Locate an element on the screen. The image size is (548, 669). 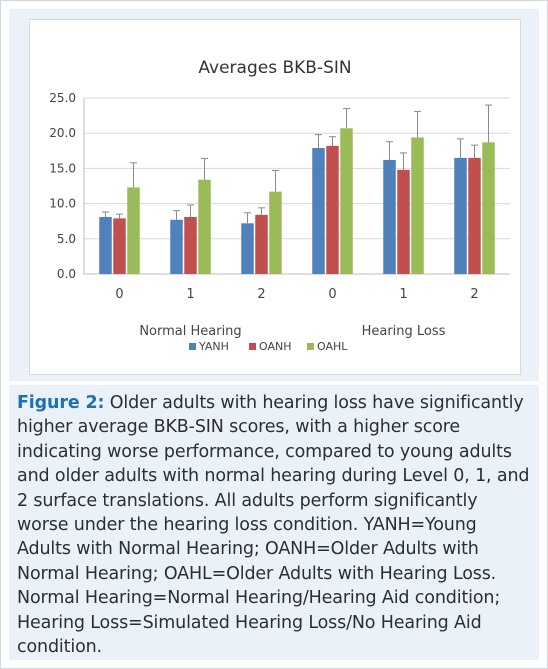
legend-label: OAHL is located at coordinates (332, 346).